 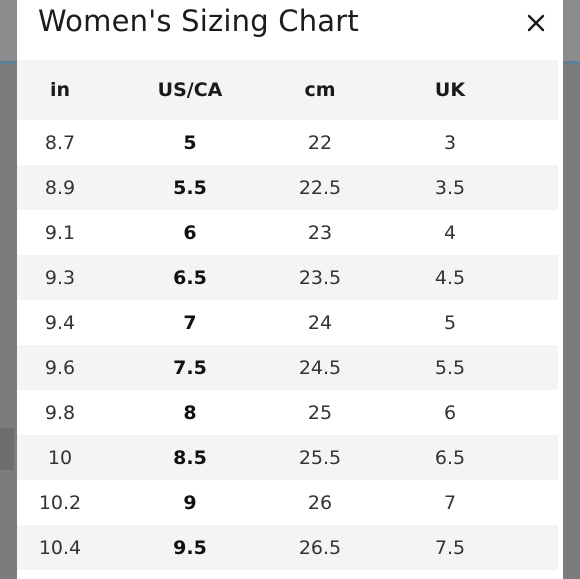 What do you see at coordinates (60, 143) in the screenshot?
I see `cell-in: 8.7` at bounding box center [60, 143].